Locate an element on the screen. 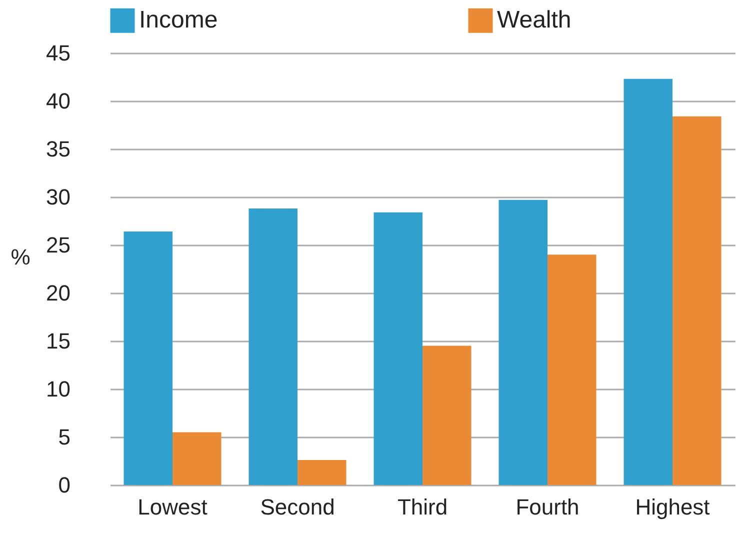 The image size is (749, 556). x-tick-label: Lowest is located at coordinates (173, 507).